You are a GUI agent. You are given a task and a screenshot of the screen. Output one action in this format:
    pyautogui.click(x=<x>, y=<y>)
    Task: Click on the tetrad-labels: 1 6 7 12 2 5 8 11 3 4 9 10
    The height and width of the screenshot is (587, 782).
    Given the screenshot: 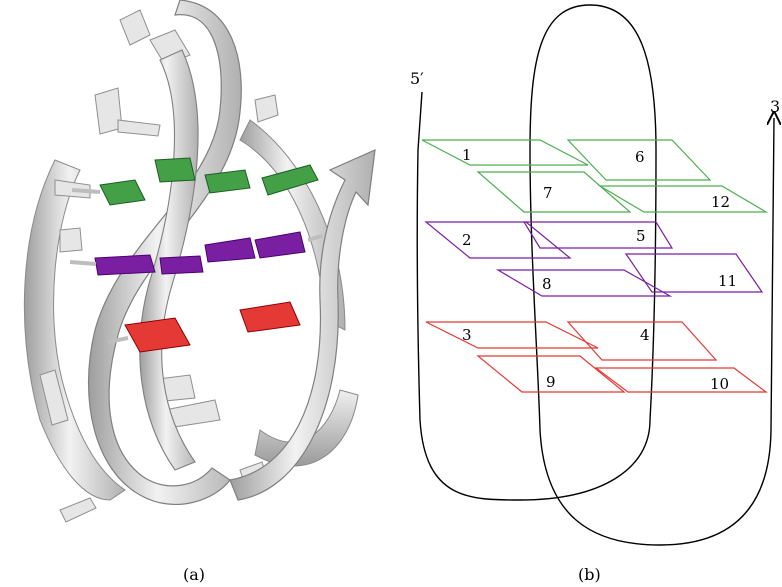 What is the action you would take?
    pyautogui.click(x=599, y=269)
    